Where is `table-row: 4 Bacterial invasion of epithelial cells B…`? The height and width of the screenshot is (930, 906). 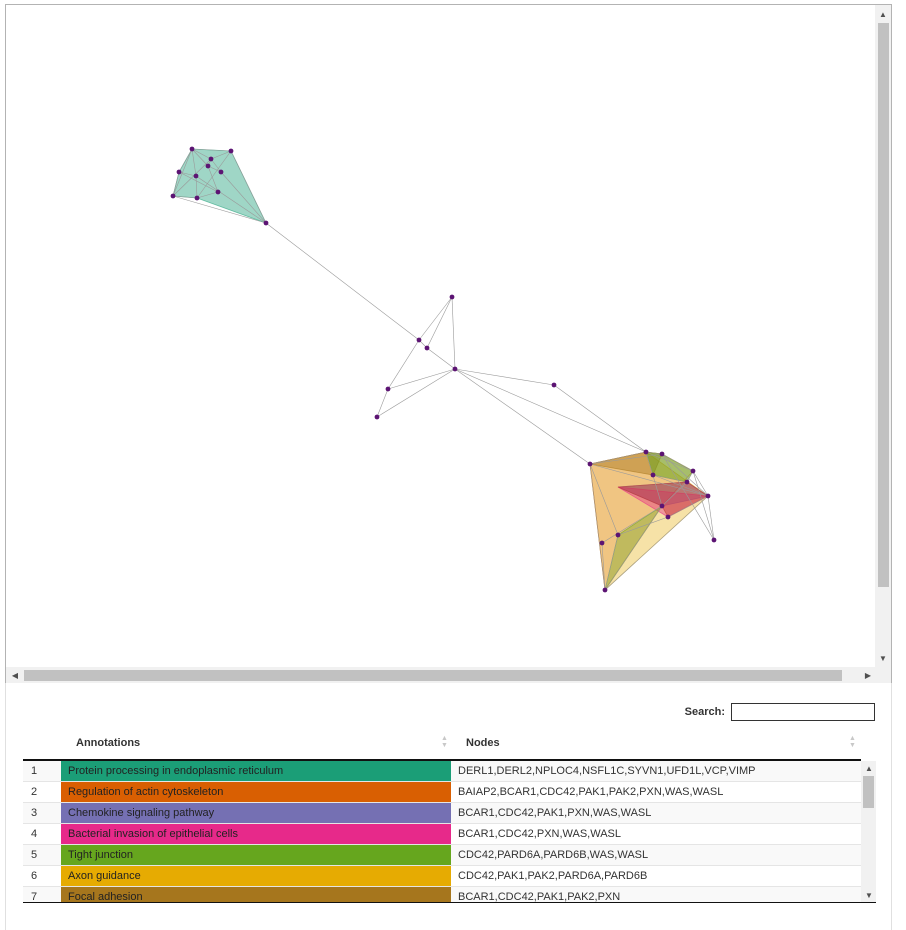
table-row: 4 Bacterial invasion of epithelial cells B… is located at coordinates (442, 834).